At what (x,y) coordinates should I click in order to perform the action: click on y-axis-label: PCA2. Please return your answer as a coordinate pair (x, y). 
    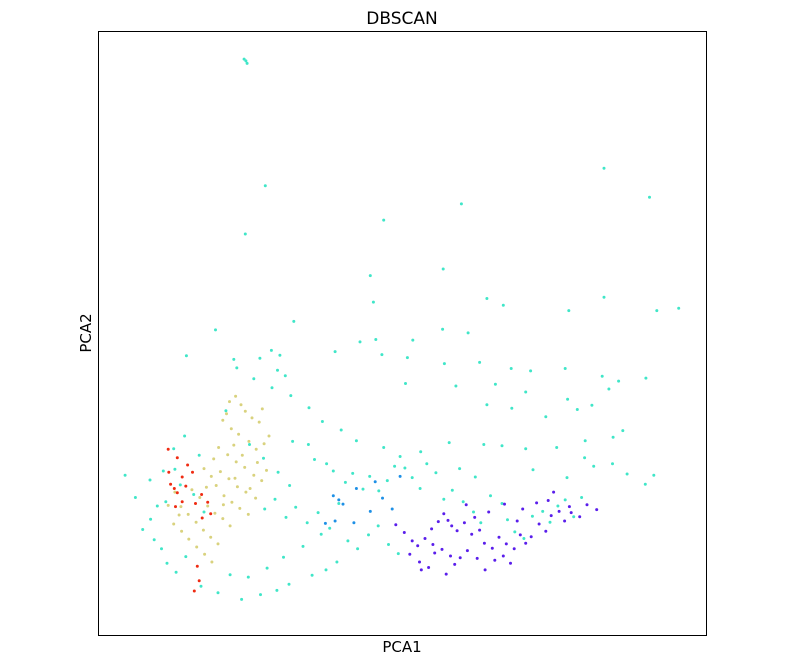
    Looking at the image, I should click on (86, 332).